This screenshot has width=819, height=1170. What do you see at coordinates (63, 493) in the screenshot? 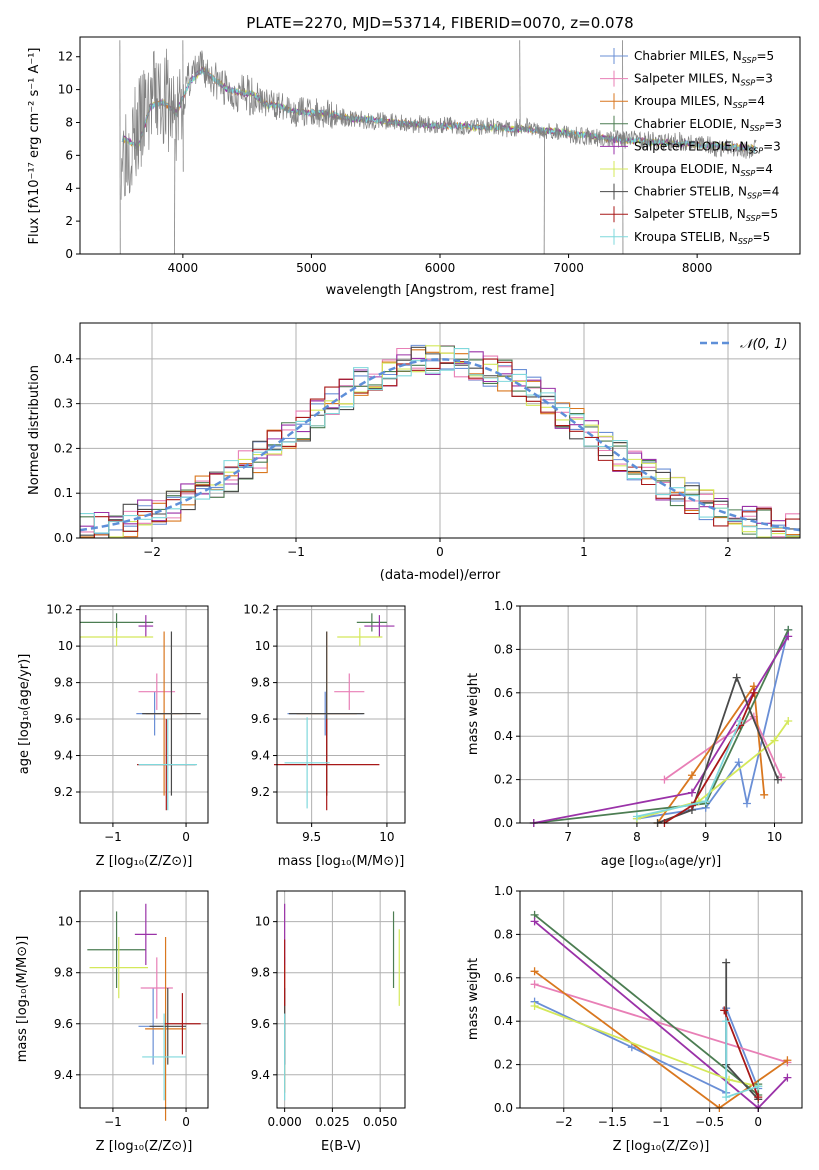
I see `tick-label-y: 0.1` at bounding box center [63, 493].